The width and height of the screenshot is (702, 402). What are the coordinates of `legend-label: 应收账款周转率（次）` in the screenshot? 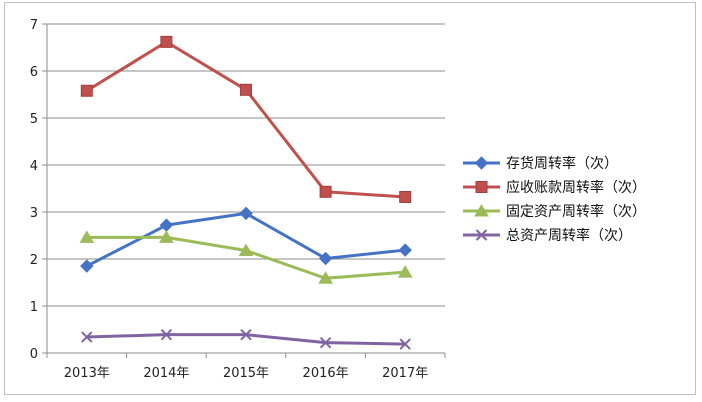 It's located at (576, 187).